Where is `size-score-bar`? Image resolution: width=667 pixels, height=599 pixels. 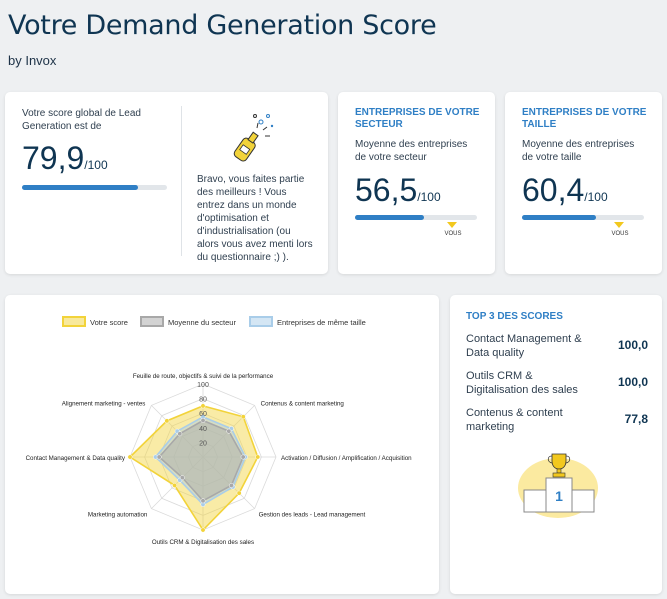
size-score-bar is located at coordinates (583, 217).